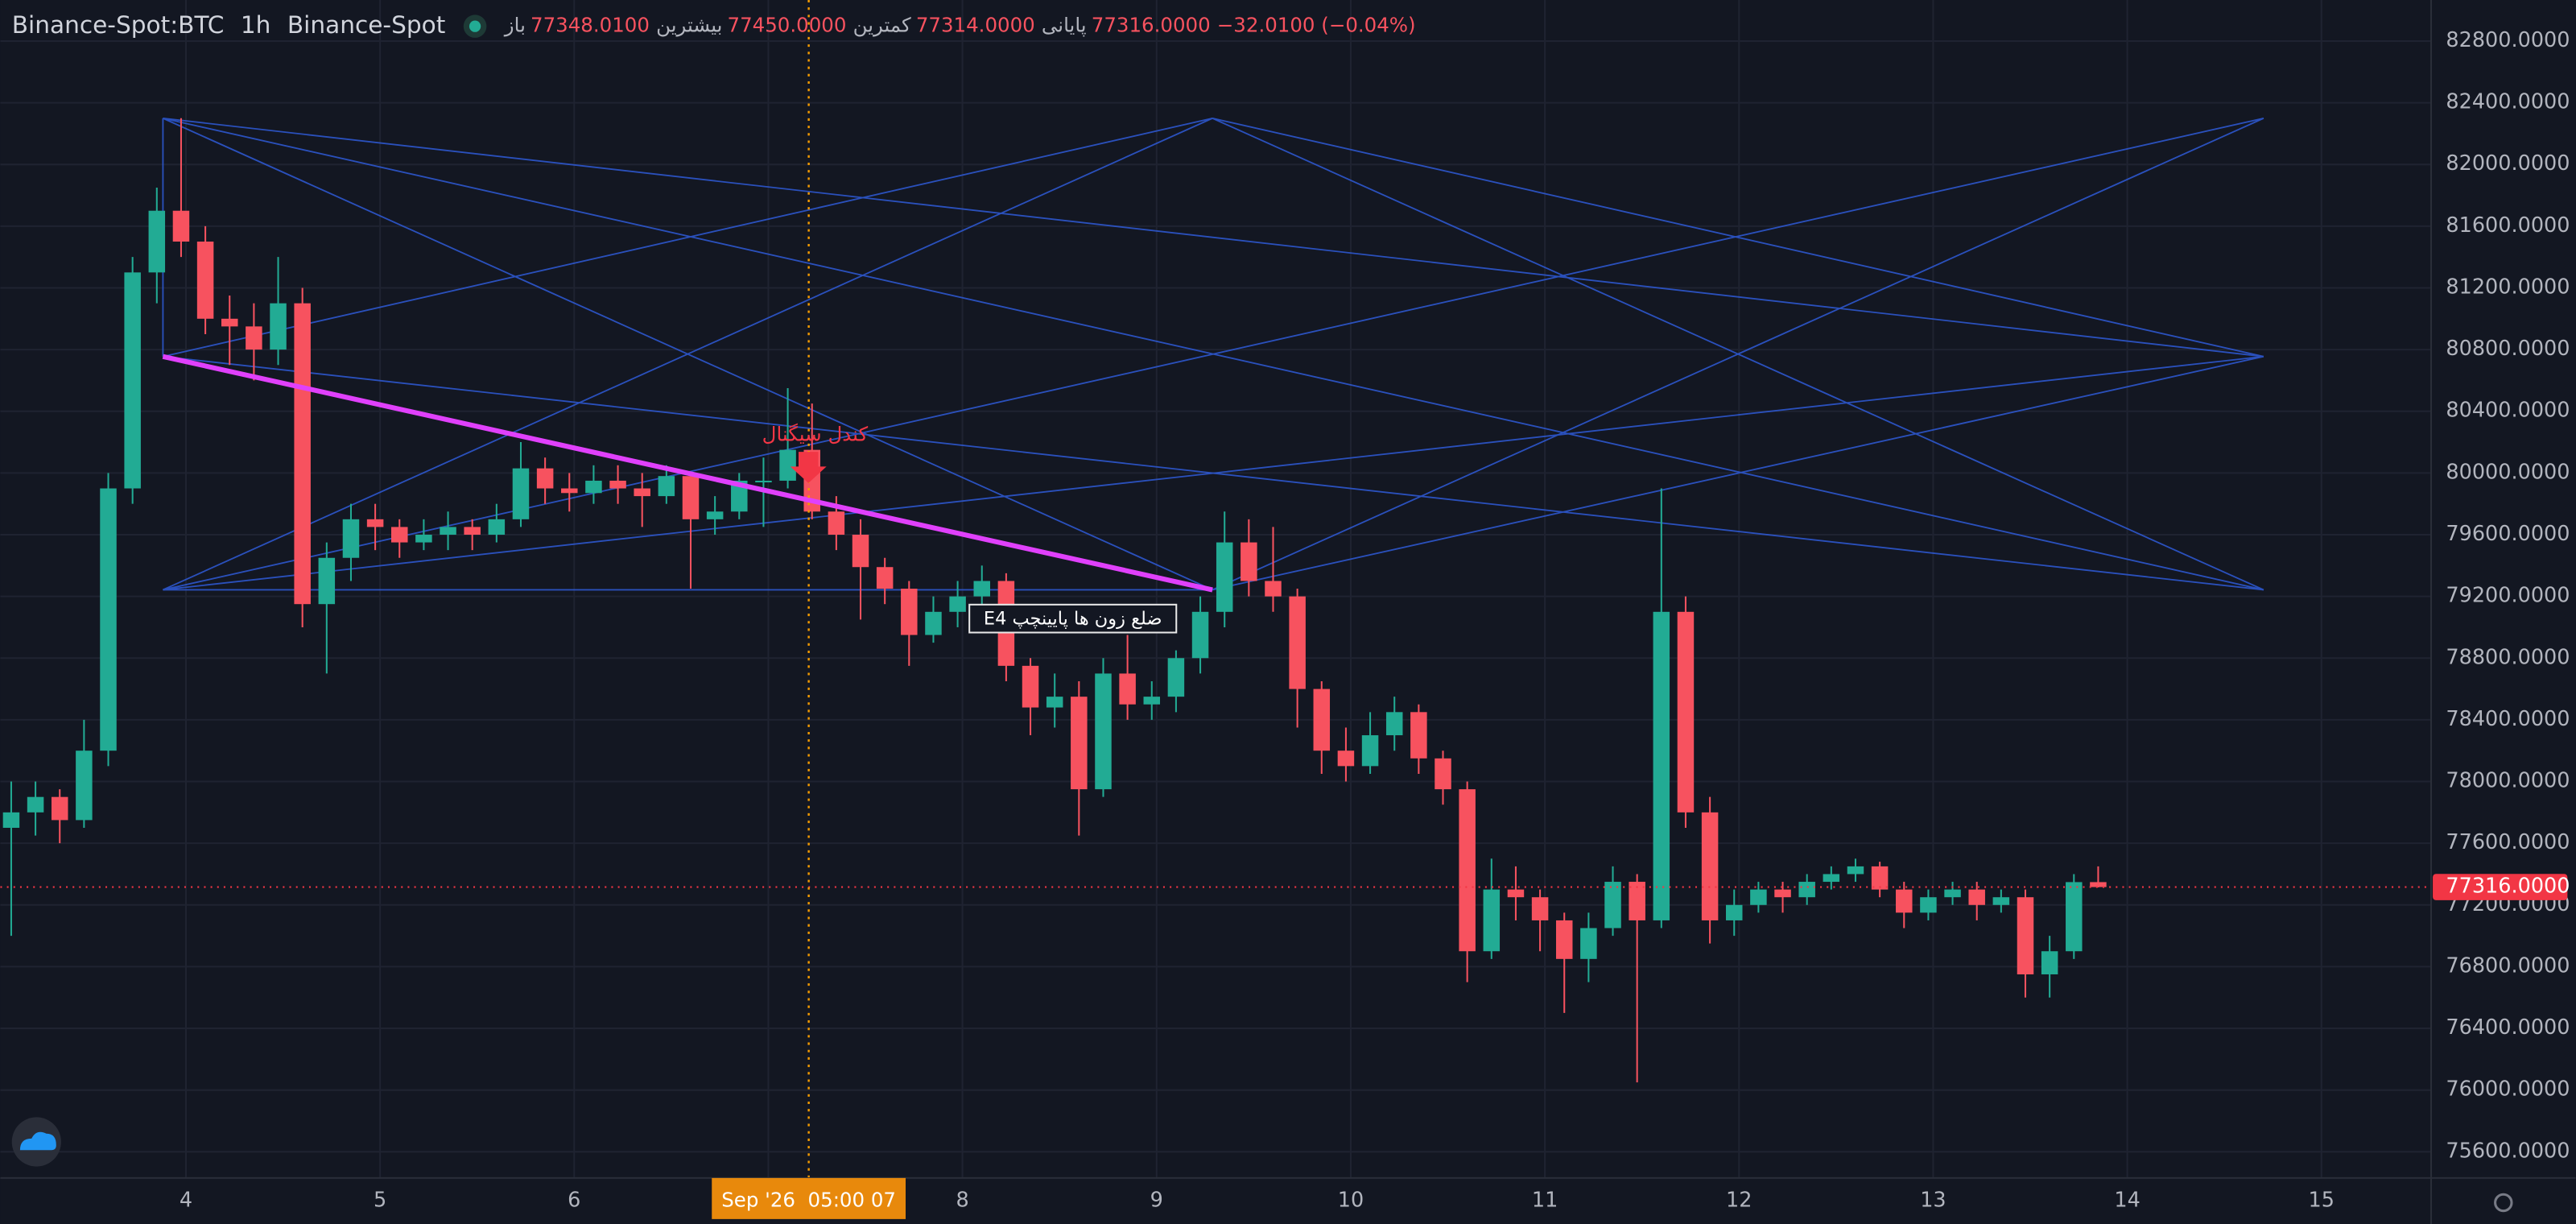  Describe the element at coordinates (2503, 612) in the screenshot. I see `price-axis` at that location.